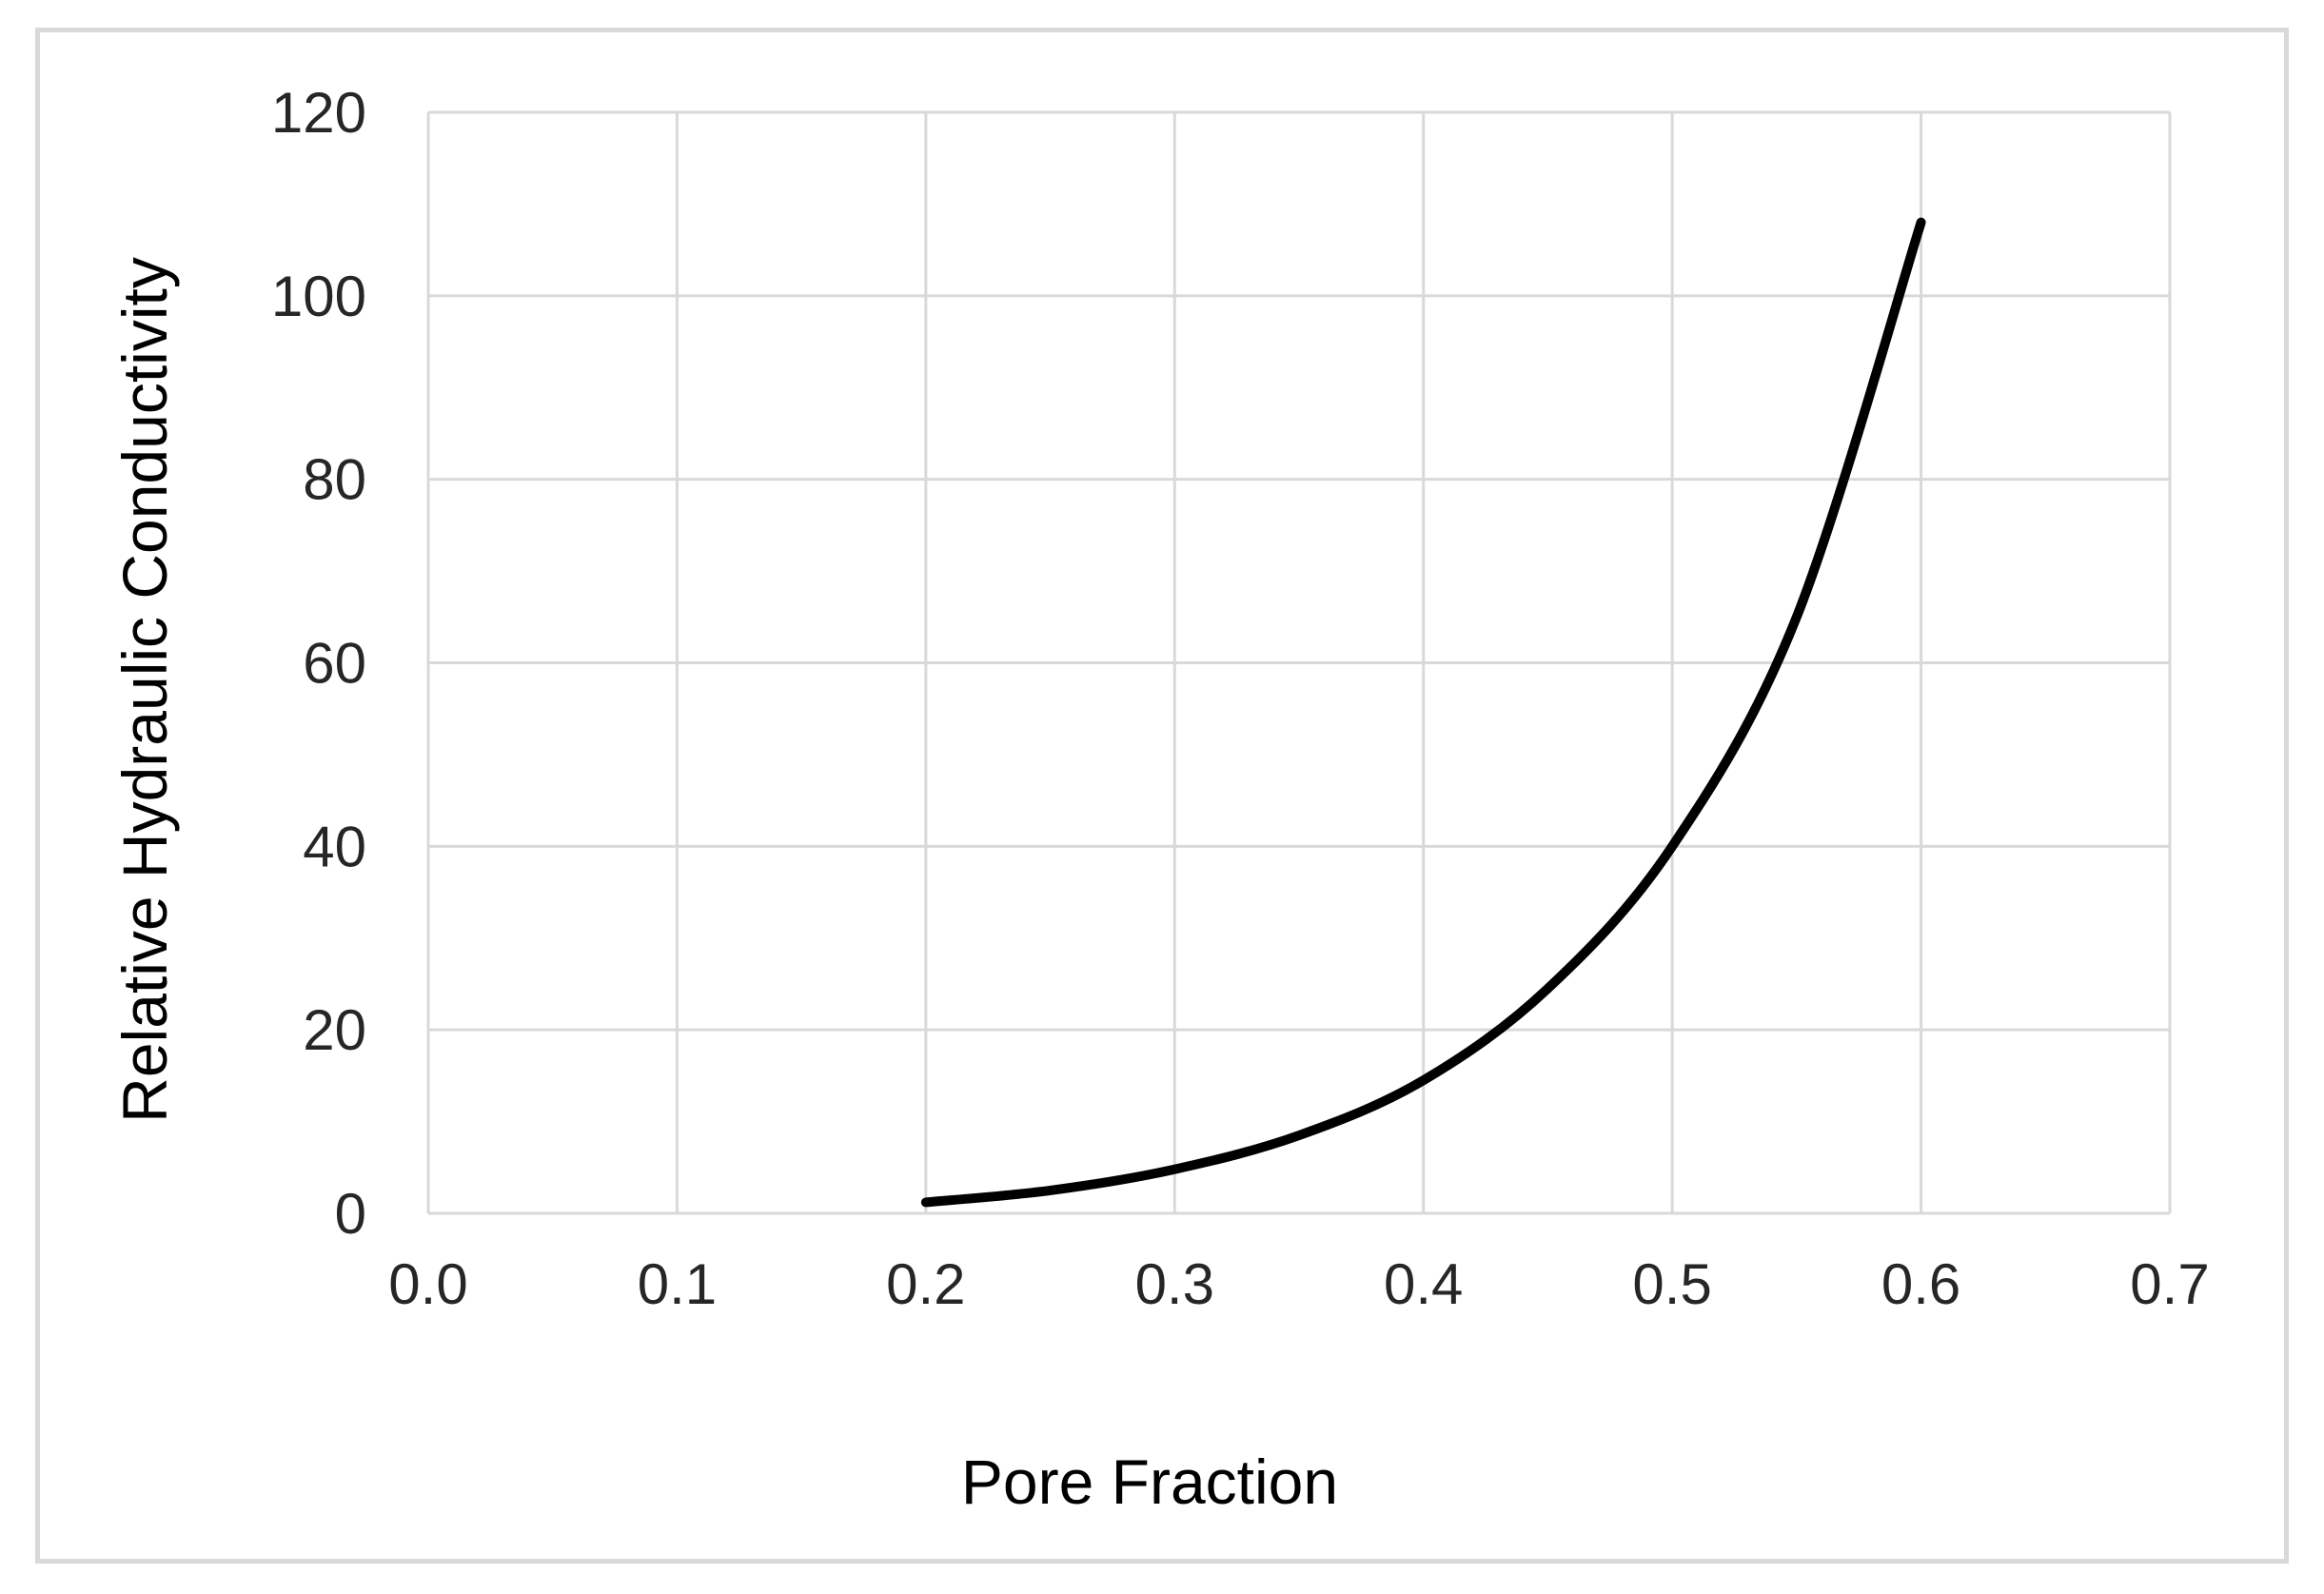 This screenshot has height=1594, width=2324. Describe the element at coordinates (428, 1284) in the screenshot. I see `x-tick-label: 0.0` at that location.